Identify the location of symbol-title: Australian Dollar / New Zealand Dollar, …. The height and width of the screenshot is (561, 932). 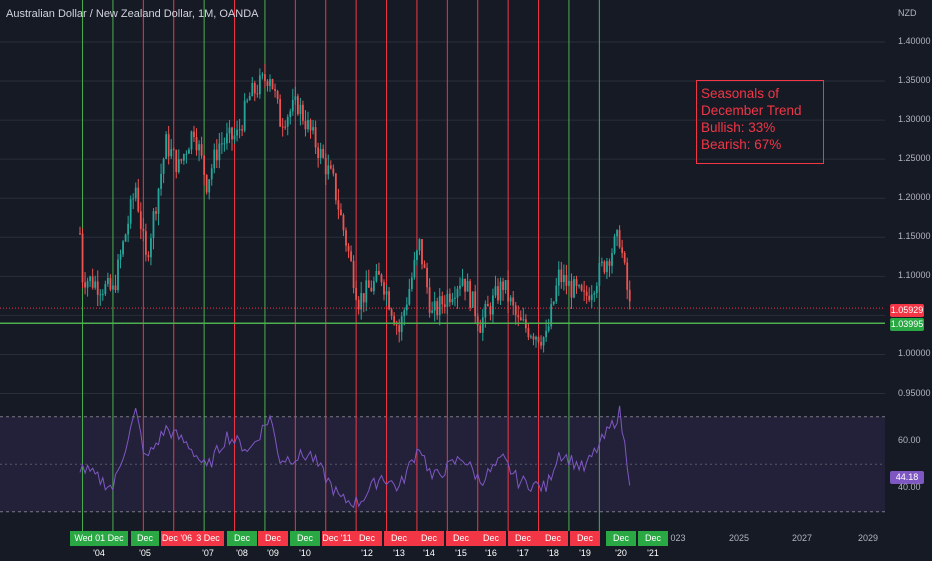
(132, 14).